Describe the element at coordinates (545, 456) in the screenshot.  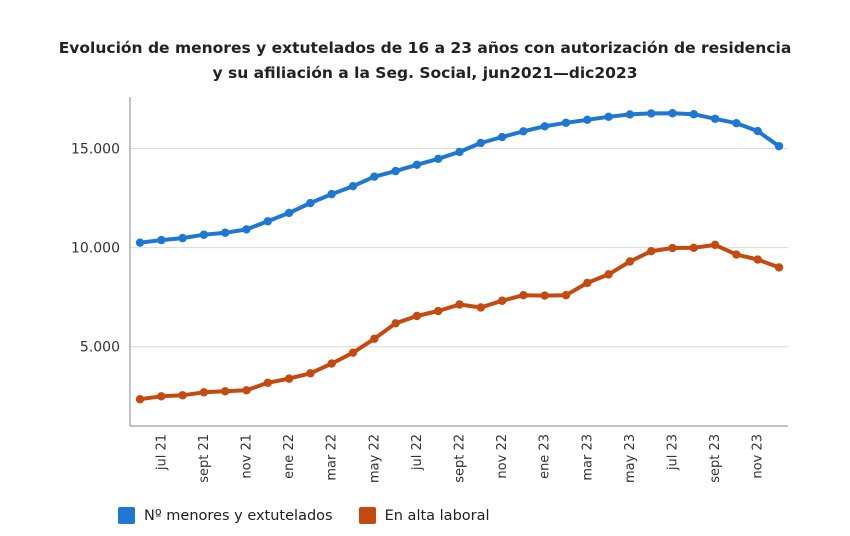
I see `x-tick-label: ene 23` at that location.